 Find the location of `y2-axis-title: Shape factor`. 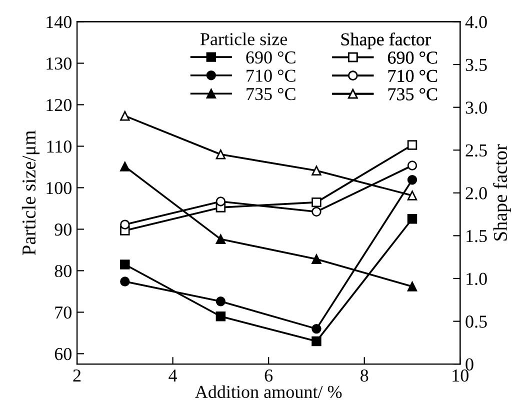

y2-axis-title: Shape factor is located at coordinates (502, 192).